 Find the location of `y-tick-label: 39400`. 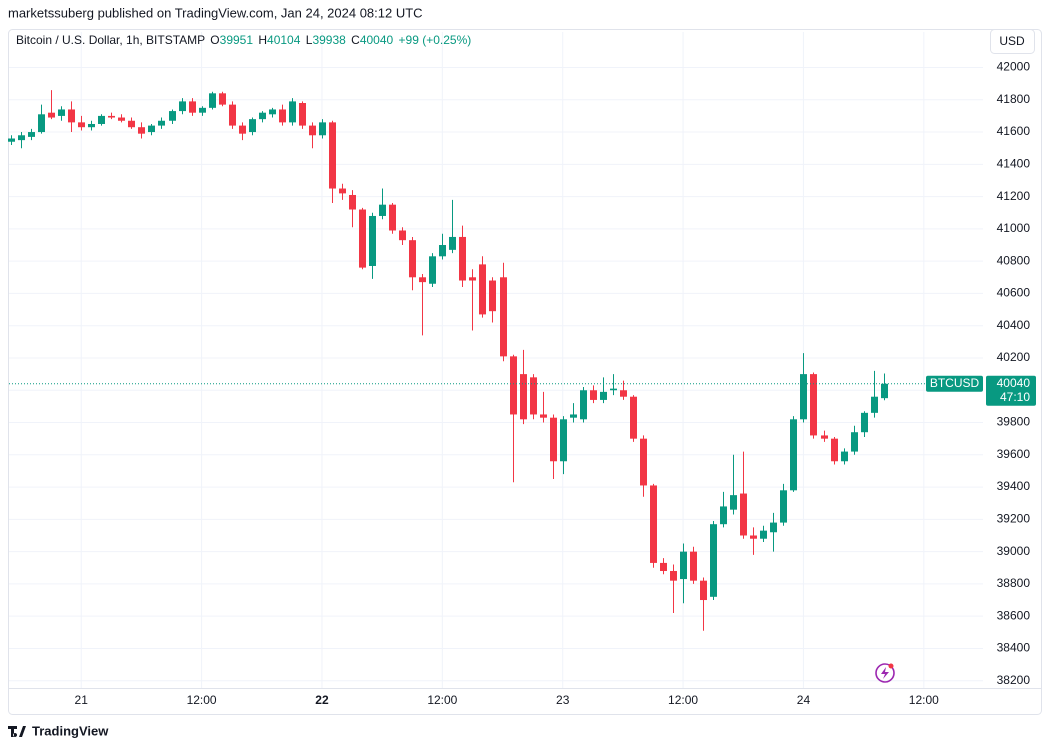

y-tick-label: 39400 is located at coordinates (1014, 486).